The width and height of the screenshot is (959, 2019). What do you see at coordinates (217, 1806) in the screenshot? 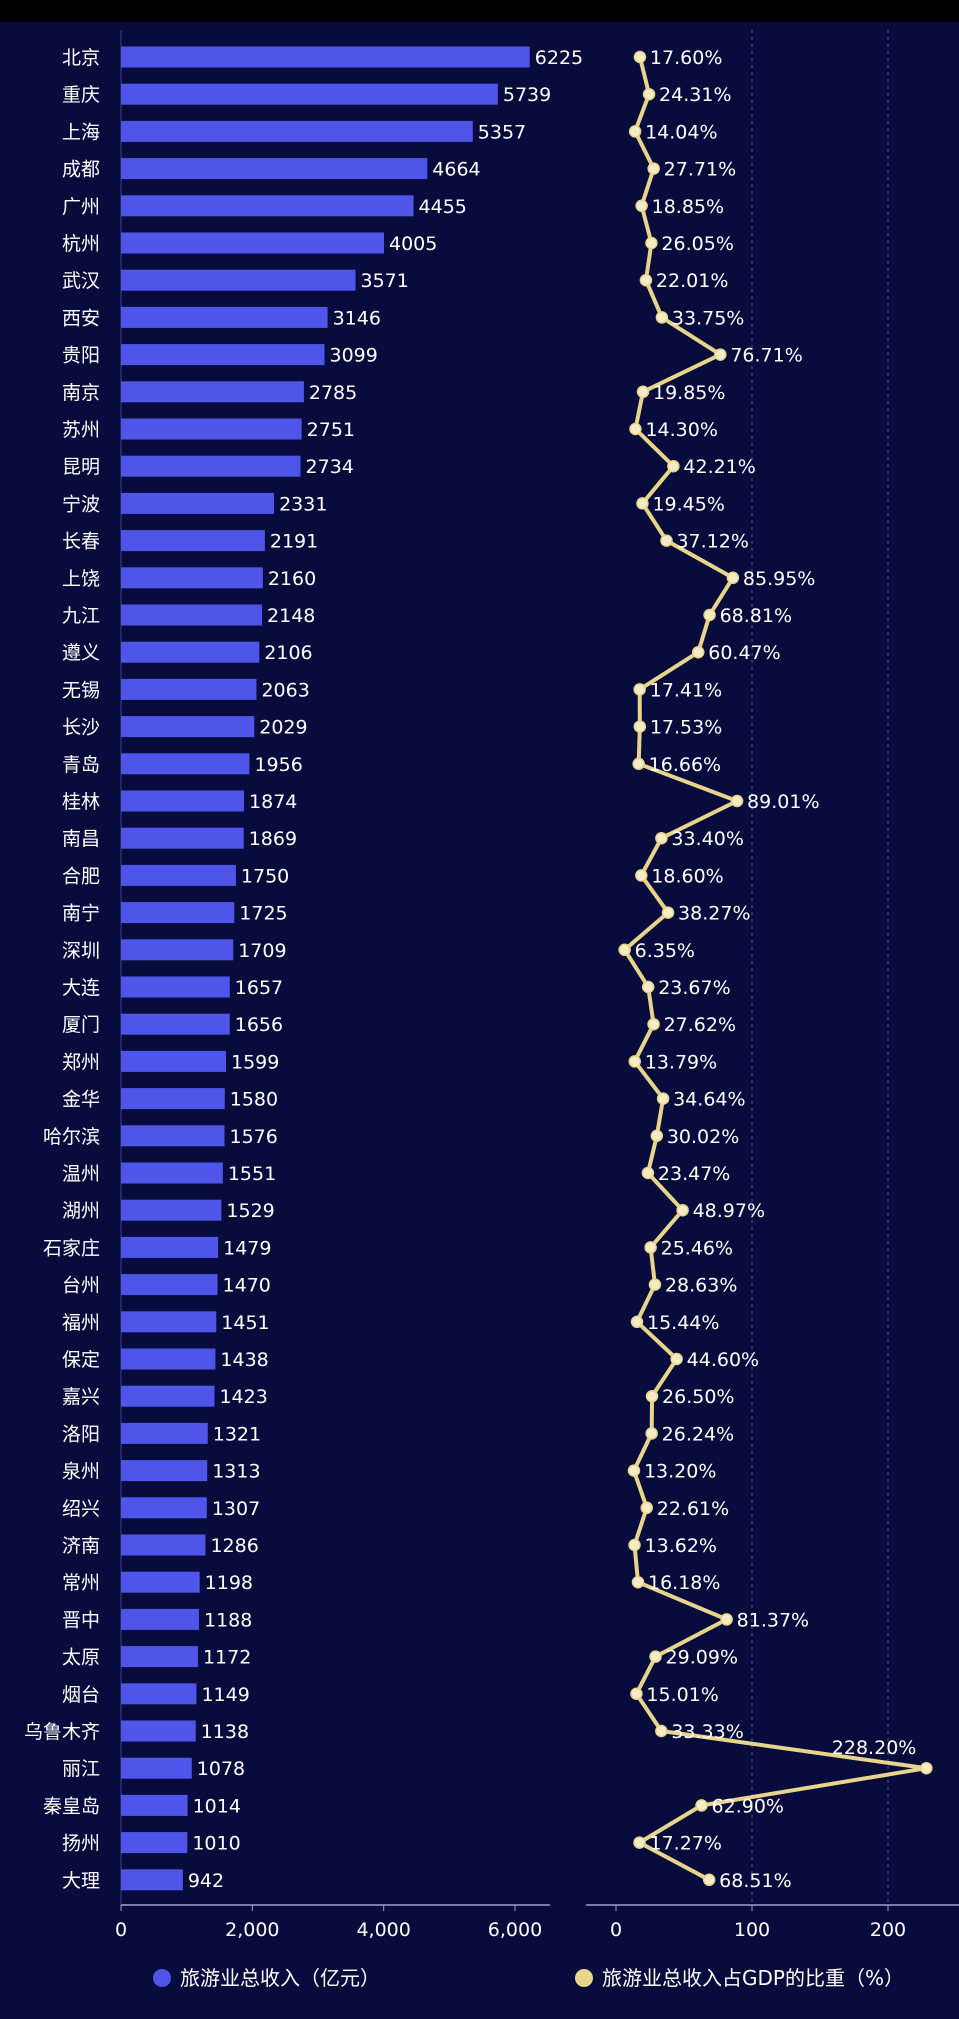
I see `bar-value-label: 1014` at bounding box center [217, 1806].